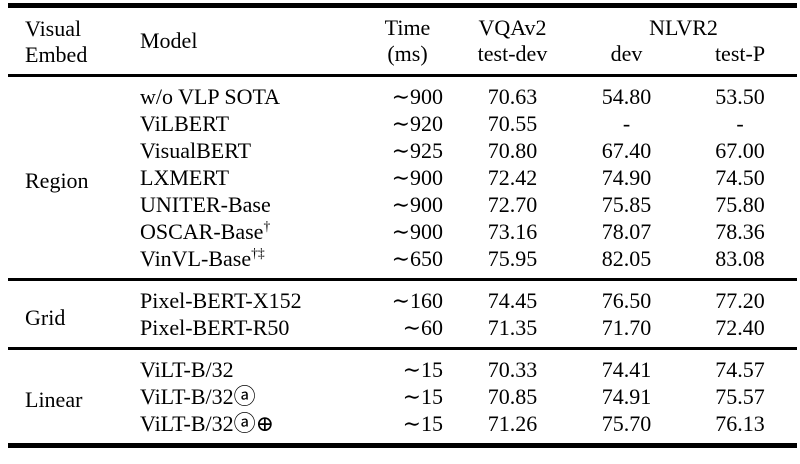  Describe the element at coordinates (512, 258) in the screenshot. I see `vqav2-testdev-value: 75.95` at that location.